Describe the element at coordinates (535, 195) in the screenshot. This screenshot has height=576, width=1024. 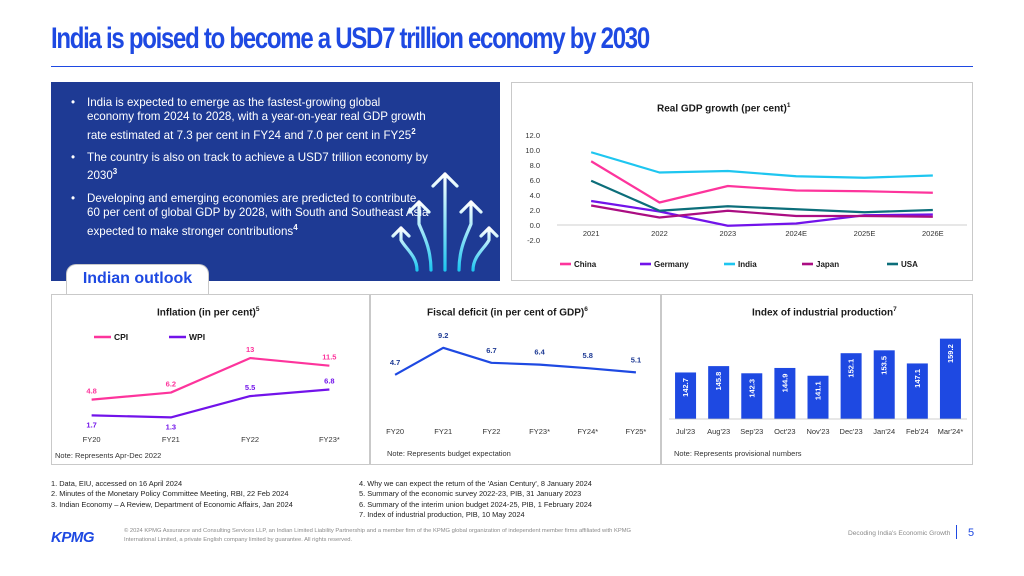
I see `gdp-y-tick: 4.0` at that location.